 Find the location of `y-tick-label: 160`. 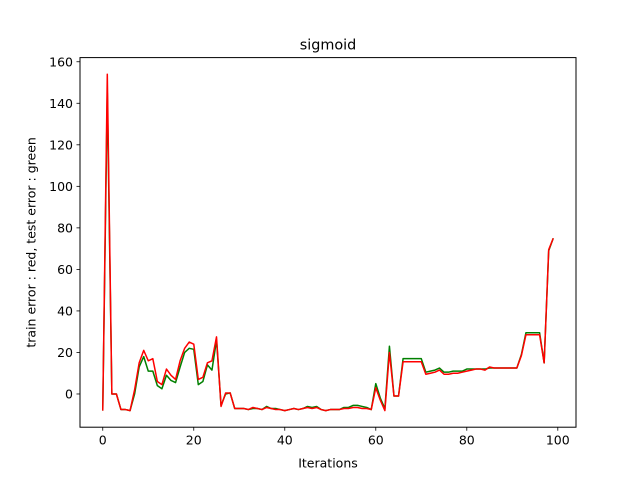

y-tick-label: 160 is located at coordinates (61, 61).